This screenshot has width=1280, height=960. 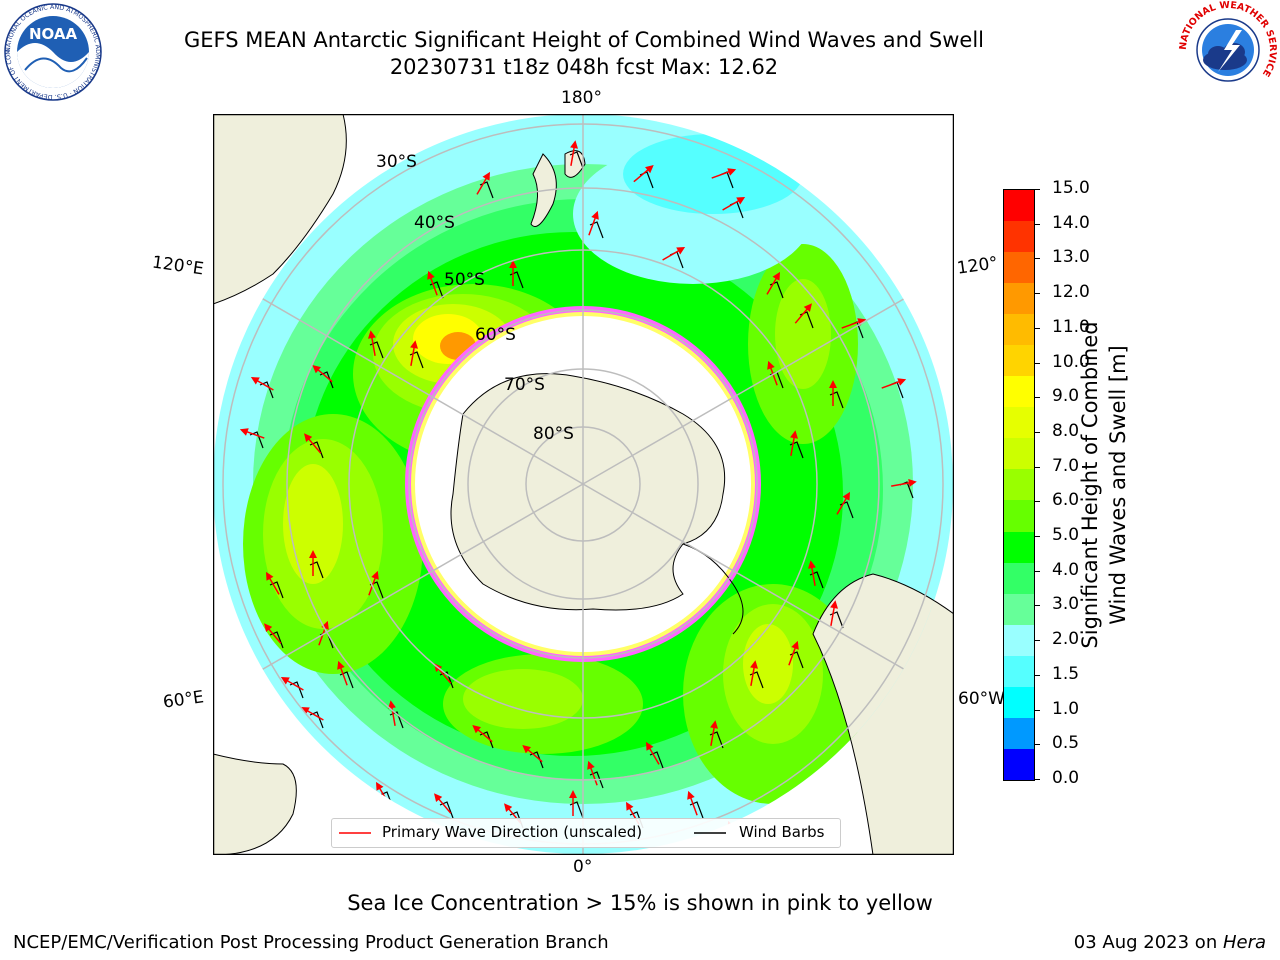 What do you see at coordinates (1228, 49) in the screenshot?
I see `nws-logo: NATIONAL WEATHER SERVICE` at bounding box center [1228, 49].